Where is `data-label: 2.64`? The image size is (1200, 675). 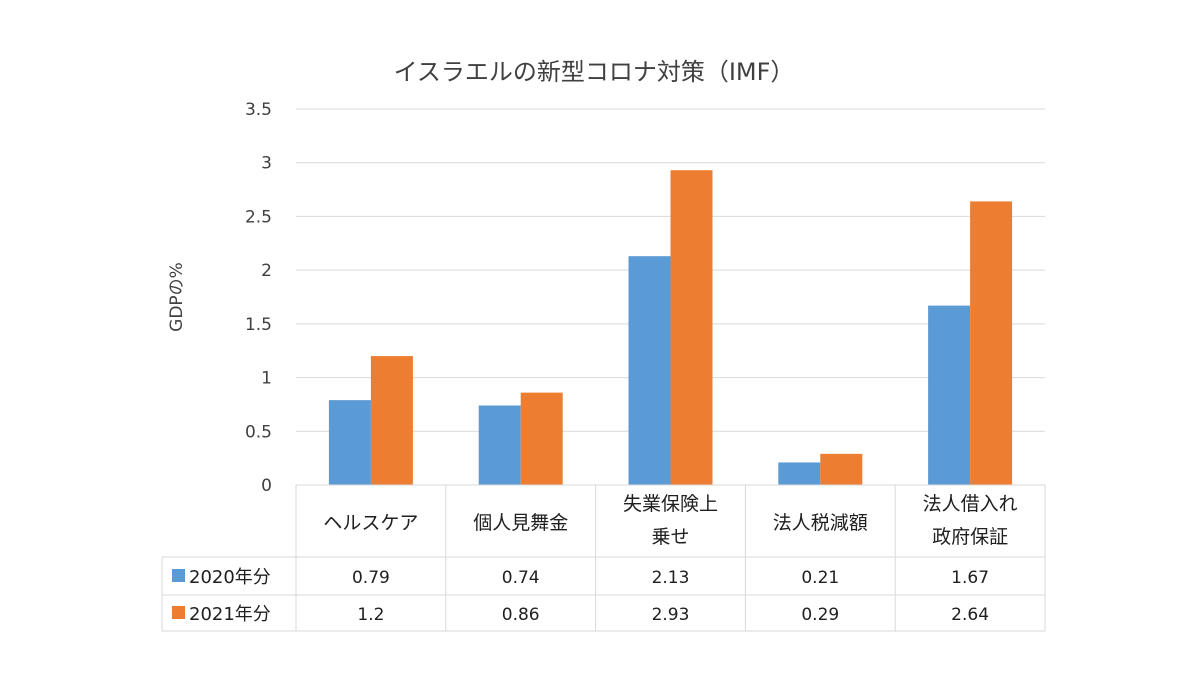 data-label: 2.64 is located at coordinates (970, 615).